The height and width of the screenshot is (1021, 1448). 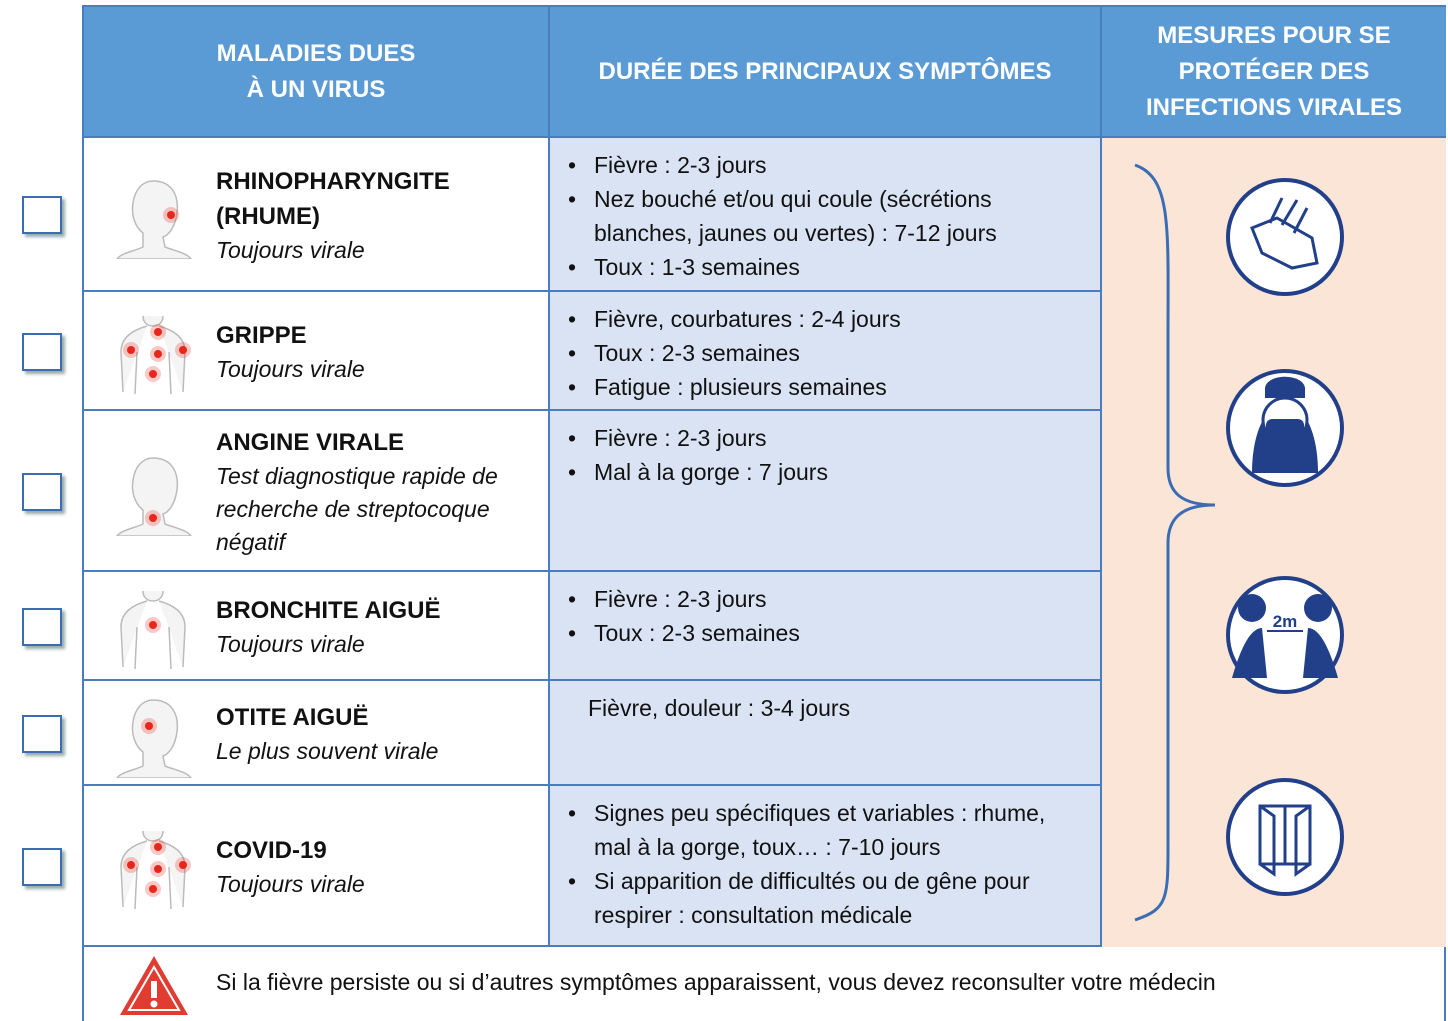 What do you see at coordinates (310, 442) in the screenshot?
I see `disease-name: ANGINE VIRALE` at bounding box center [310, 442].